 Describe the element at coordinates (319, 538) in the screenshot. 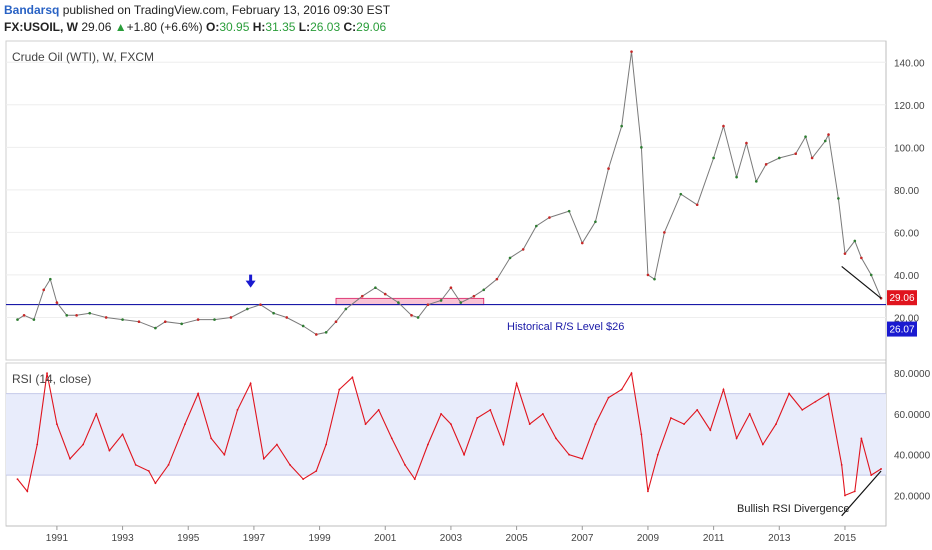

I see `x-tick-label: 1999` at that location.